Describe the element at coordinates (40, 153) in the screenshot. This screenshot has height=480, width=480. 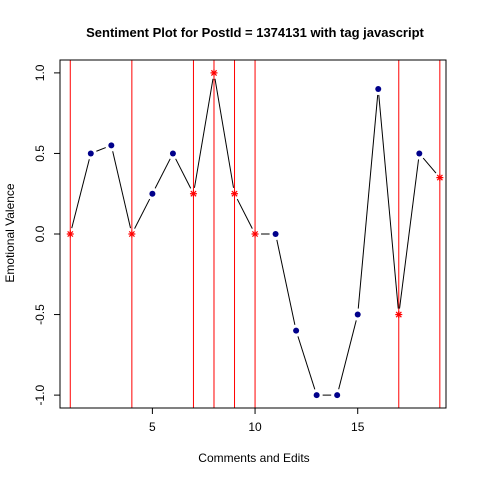
I see `y-tick-label: 0.5` at that location.